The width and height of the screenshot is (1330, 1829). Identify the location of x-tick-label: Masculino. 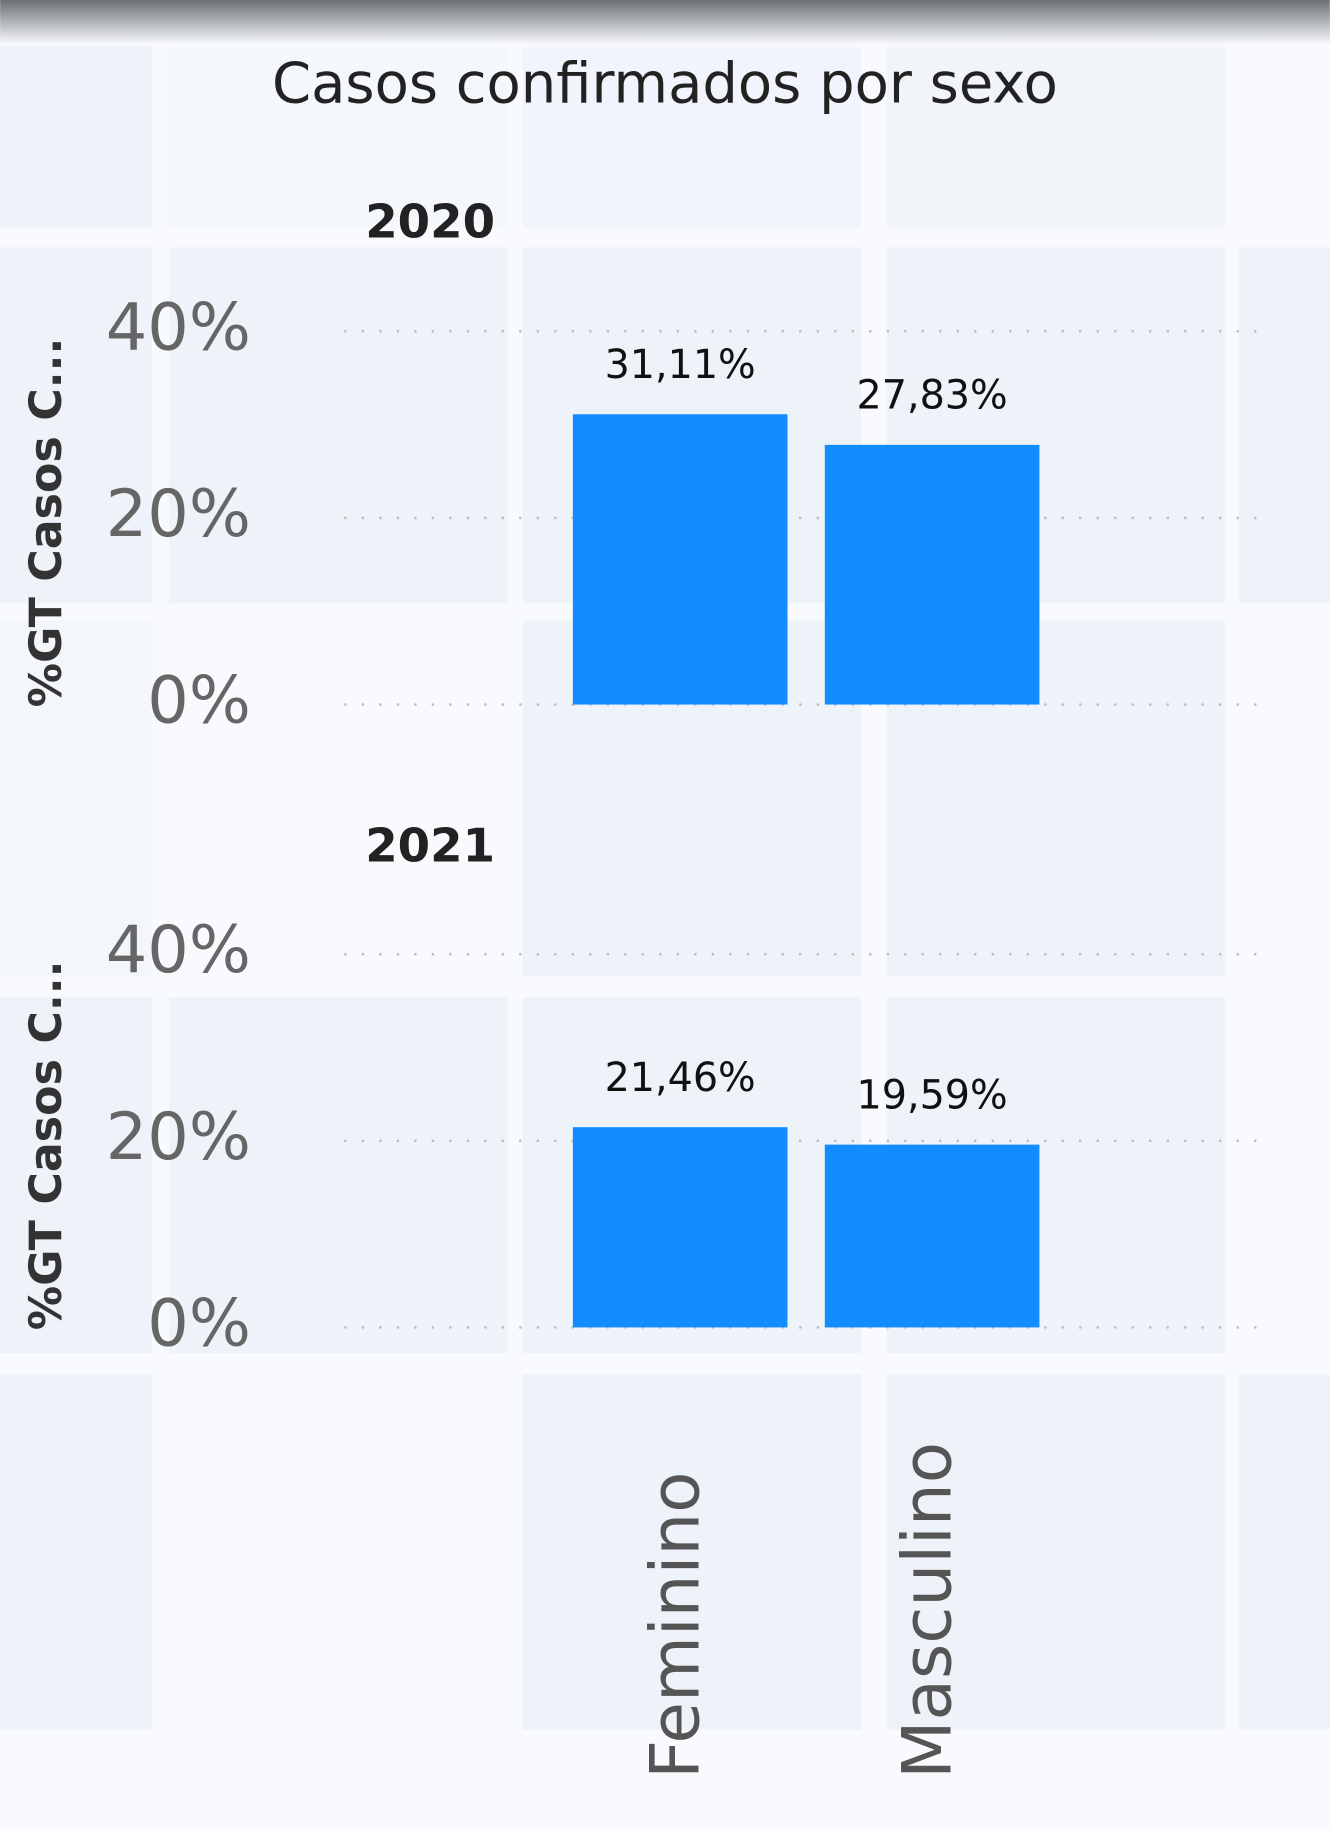
(927, 1610).